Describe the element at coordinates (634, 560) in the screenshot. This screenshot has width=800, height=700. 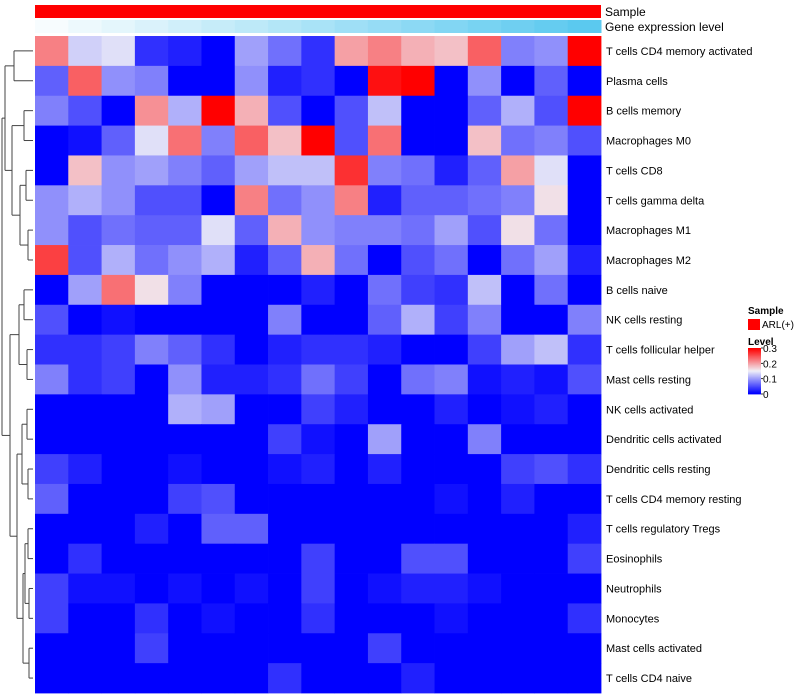
I see `row-label: Eosinophils` at that location.